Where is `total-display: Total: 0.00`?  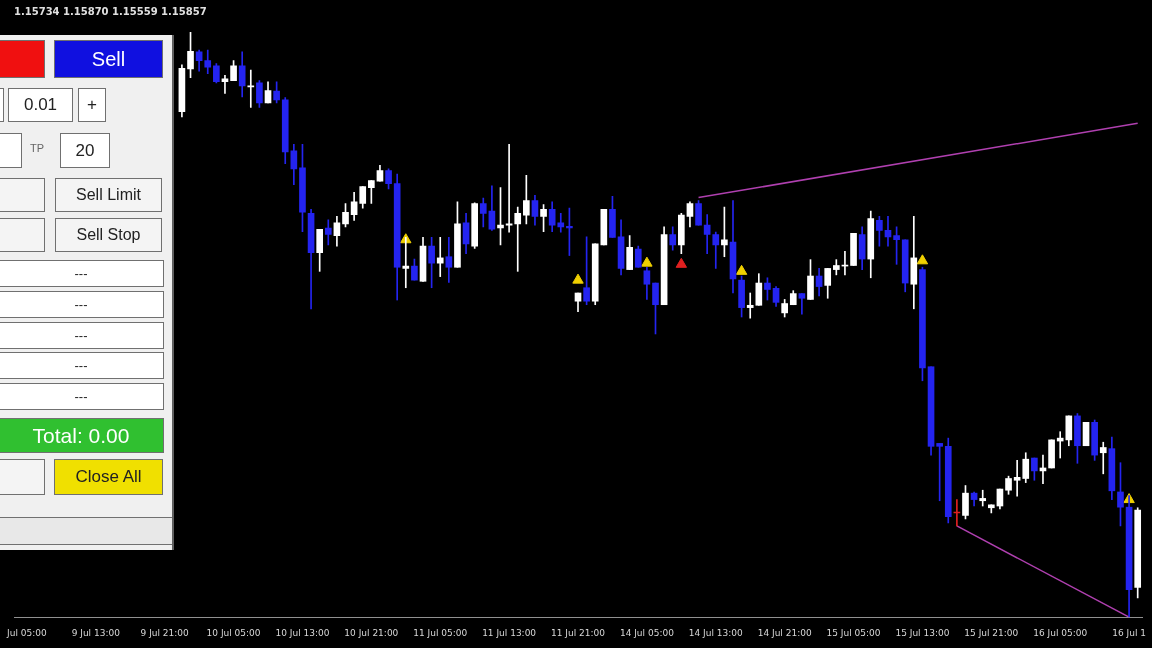 total-display: Total: 0.00 is located at coordinates (82, 435).